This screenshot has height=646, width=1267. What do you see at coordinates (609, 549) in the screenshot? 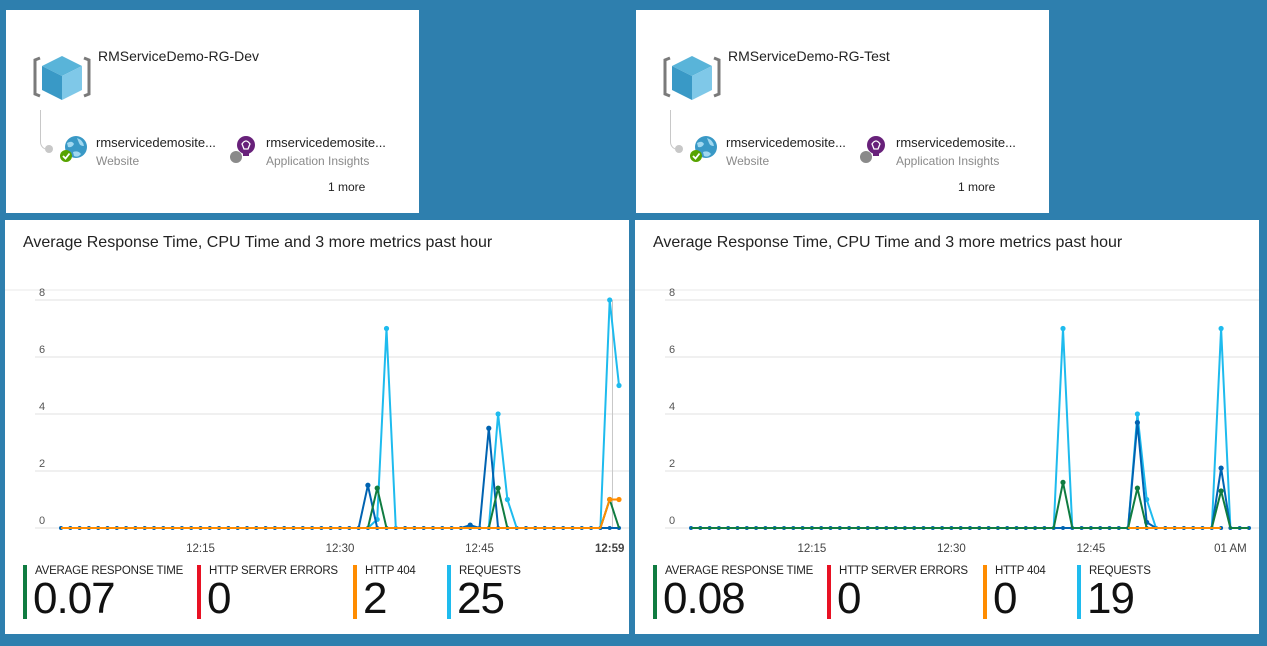
I see `x-tick-label: 12:59` at bounding box center [609, 549].